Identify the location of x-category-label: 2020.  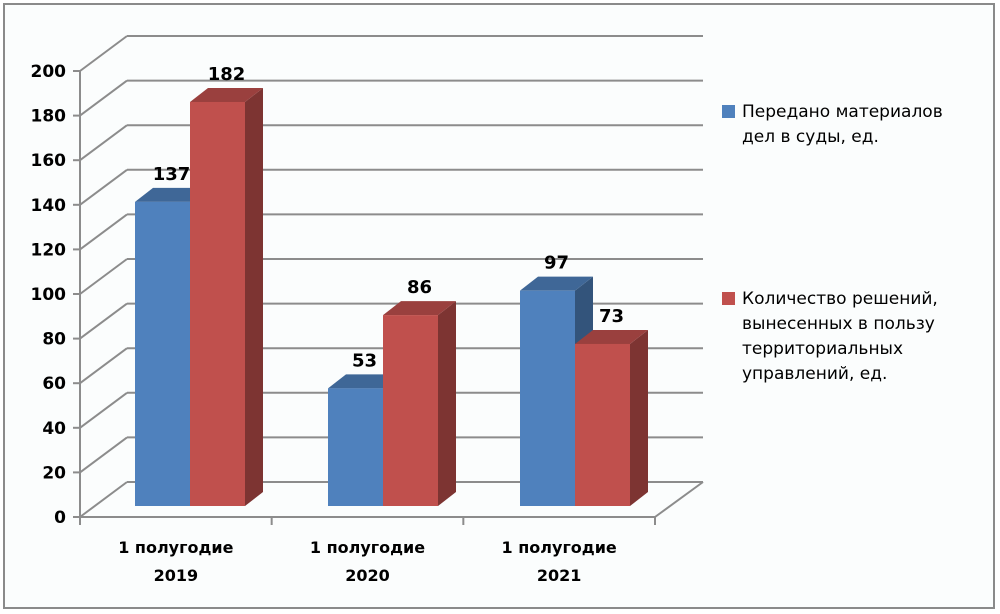
(367, 575).